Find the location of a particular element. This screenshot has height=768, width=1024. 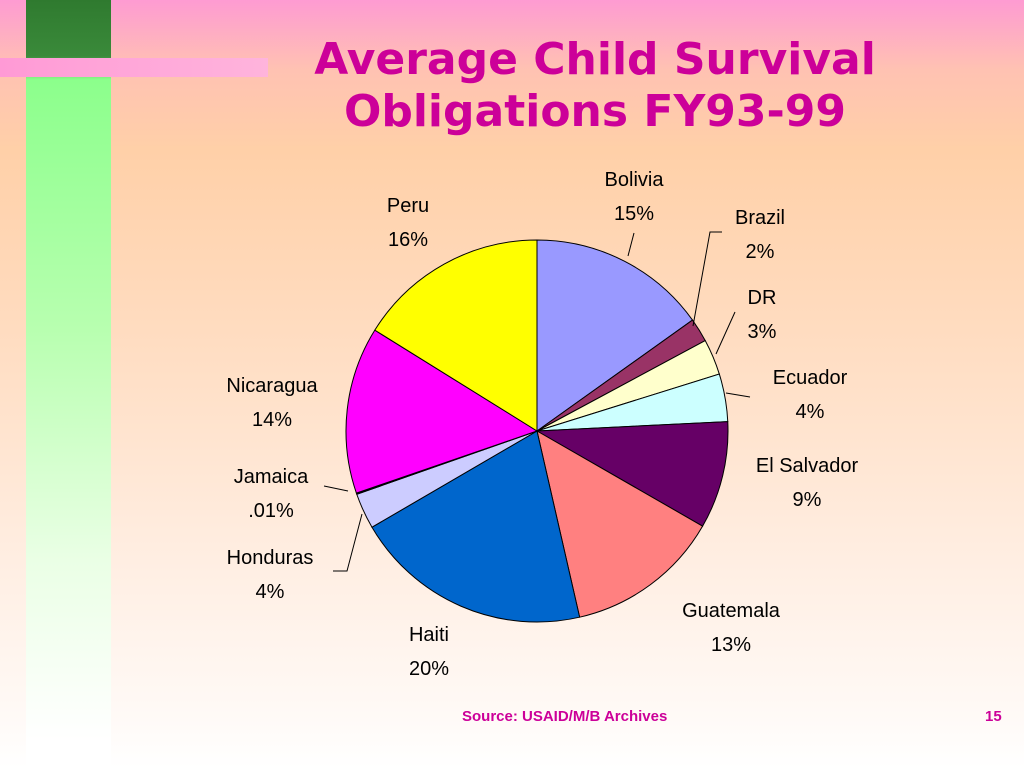

slice-label-percent: 2% is located at coordinates (760, 252).